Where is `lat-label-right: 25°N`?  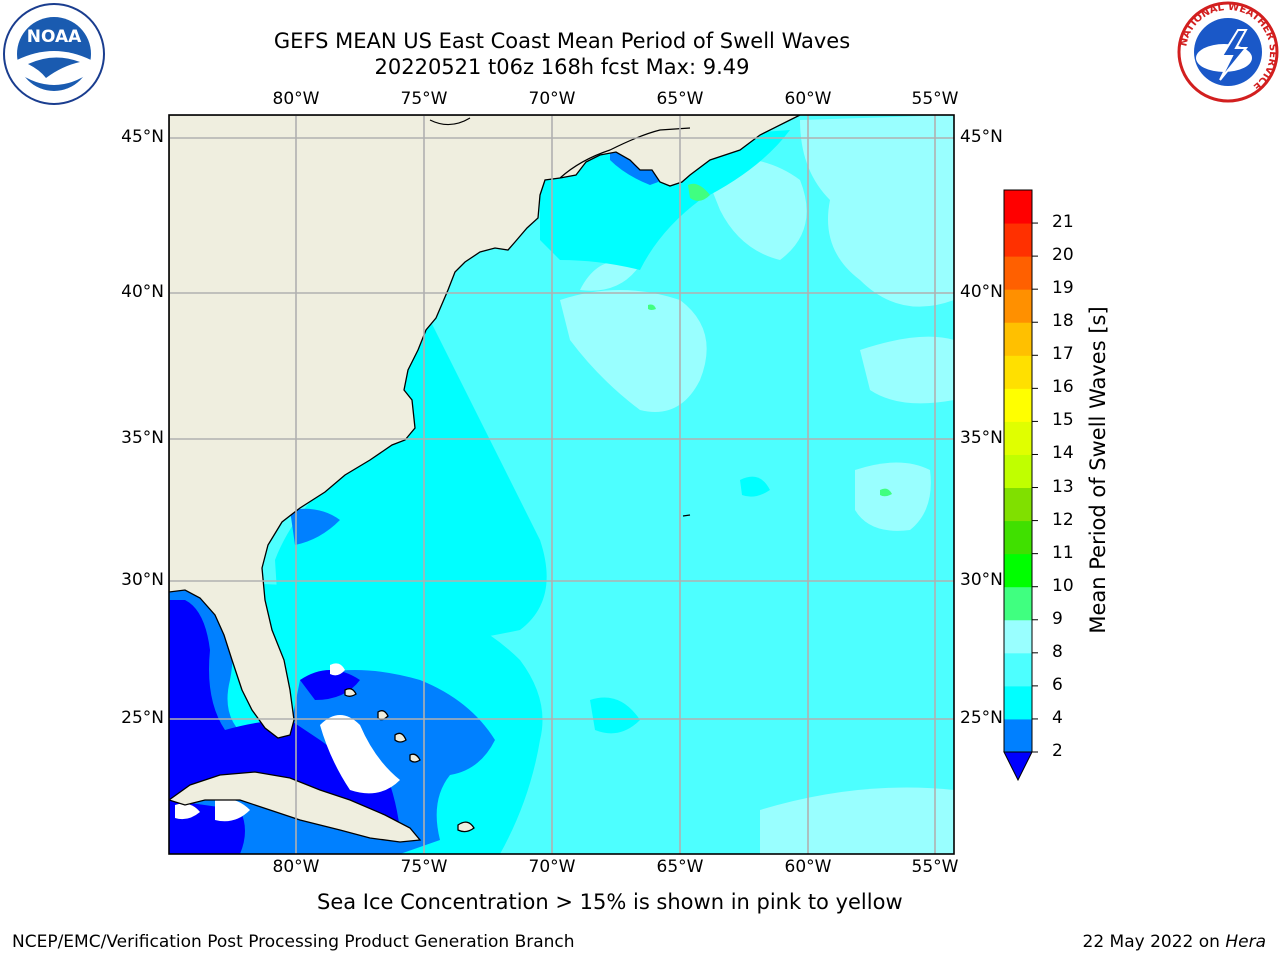 lat-label-right: 25°N is located at coordinates (981, 718).